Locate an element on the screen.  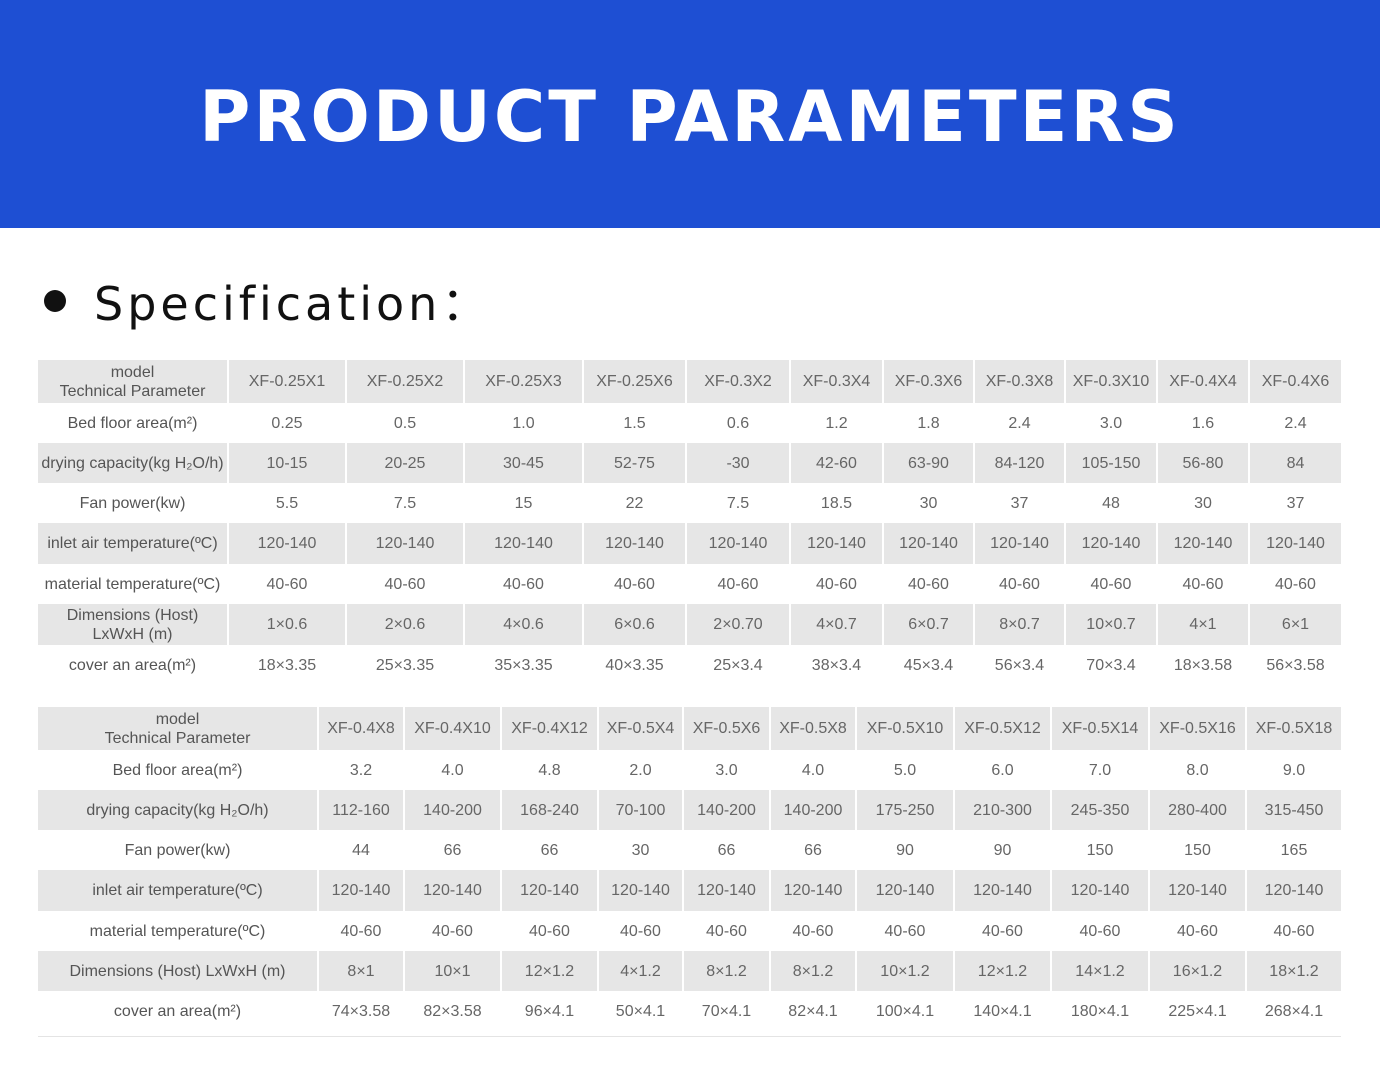
table-cell: 4.0 is located at coordinates (814, 770).